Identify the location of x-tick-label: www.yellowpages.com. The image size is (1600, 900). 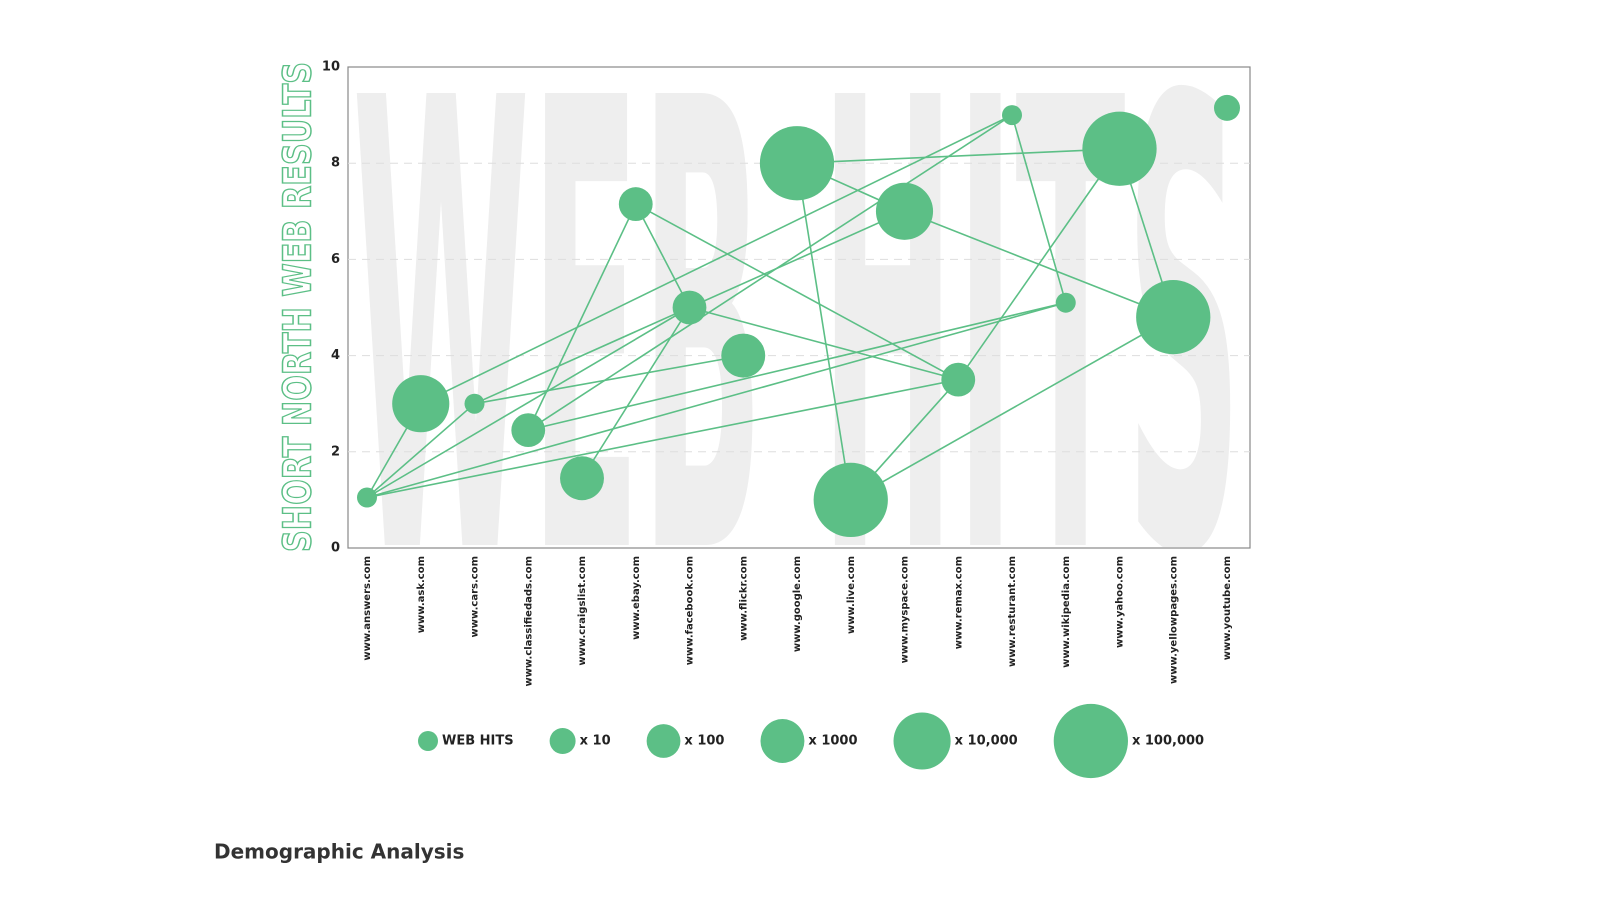
(1173, 620).